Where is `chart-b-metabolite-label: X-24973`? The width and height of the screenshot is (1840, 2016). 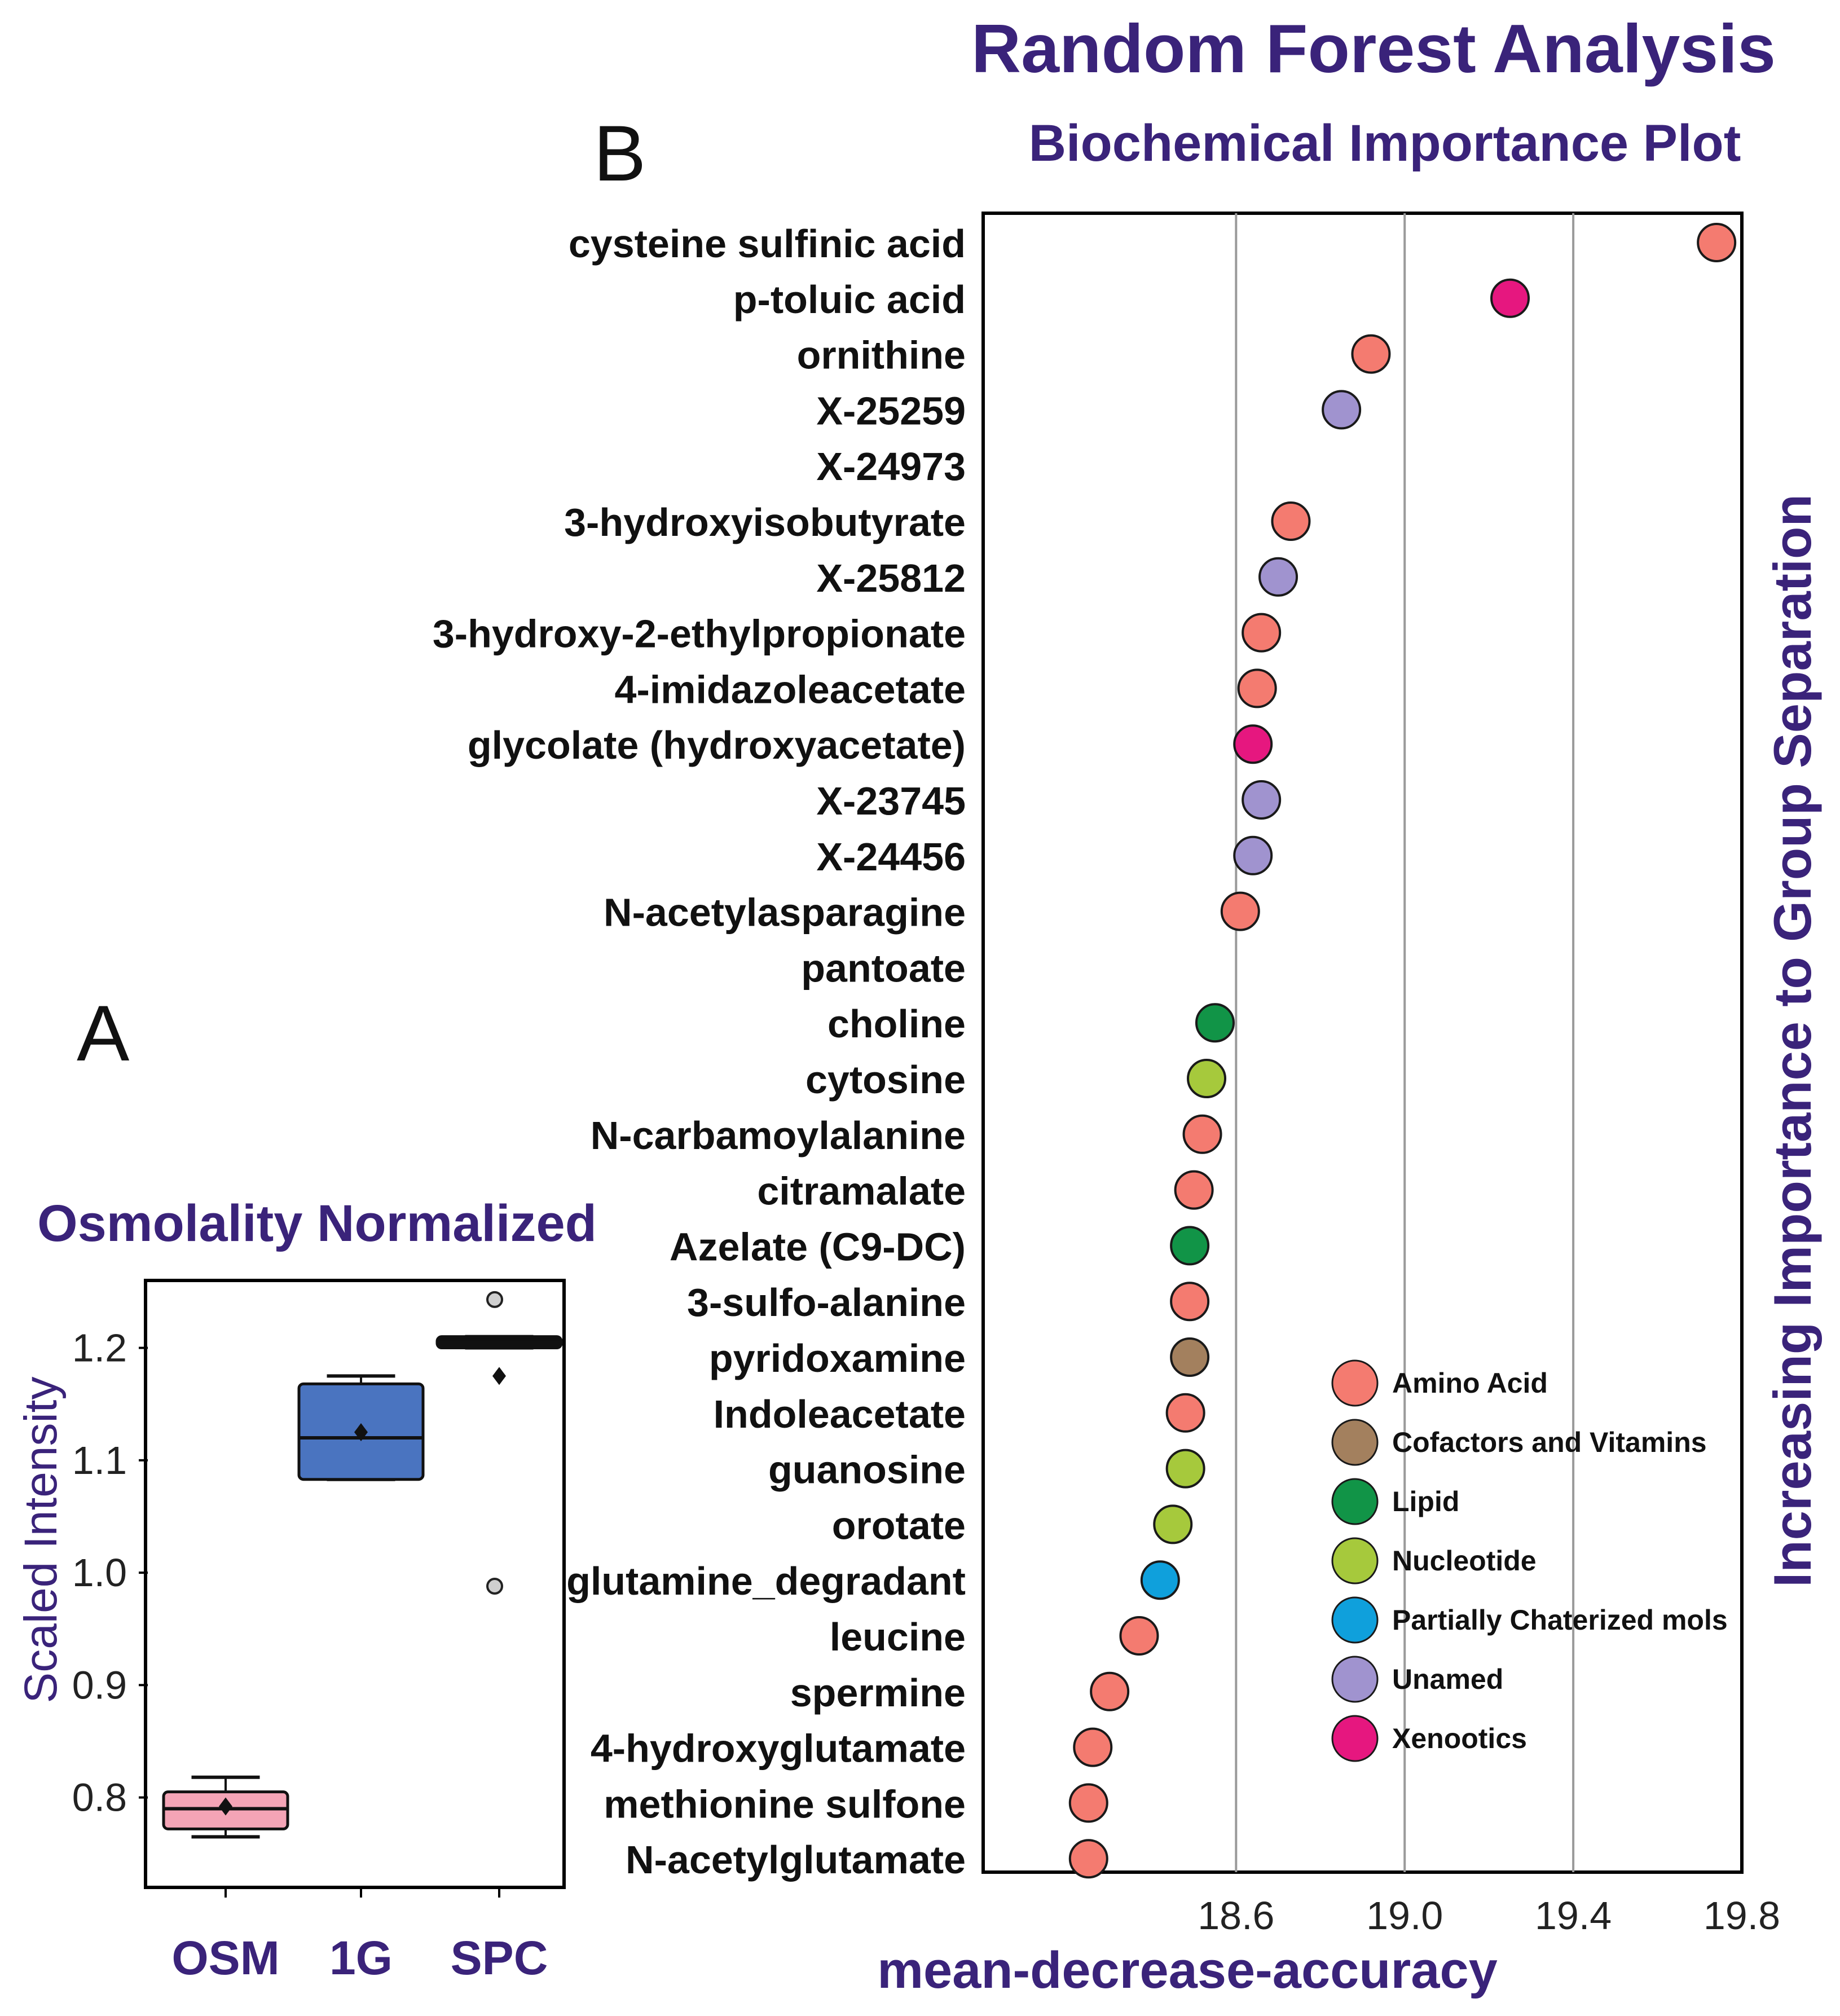 chart-b-metabolite-label: X-24973 is located at coordinates (891, 466).